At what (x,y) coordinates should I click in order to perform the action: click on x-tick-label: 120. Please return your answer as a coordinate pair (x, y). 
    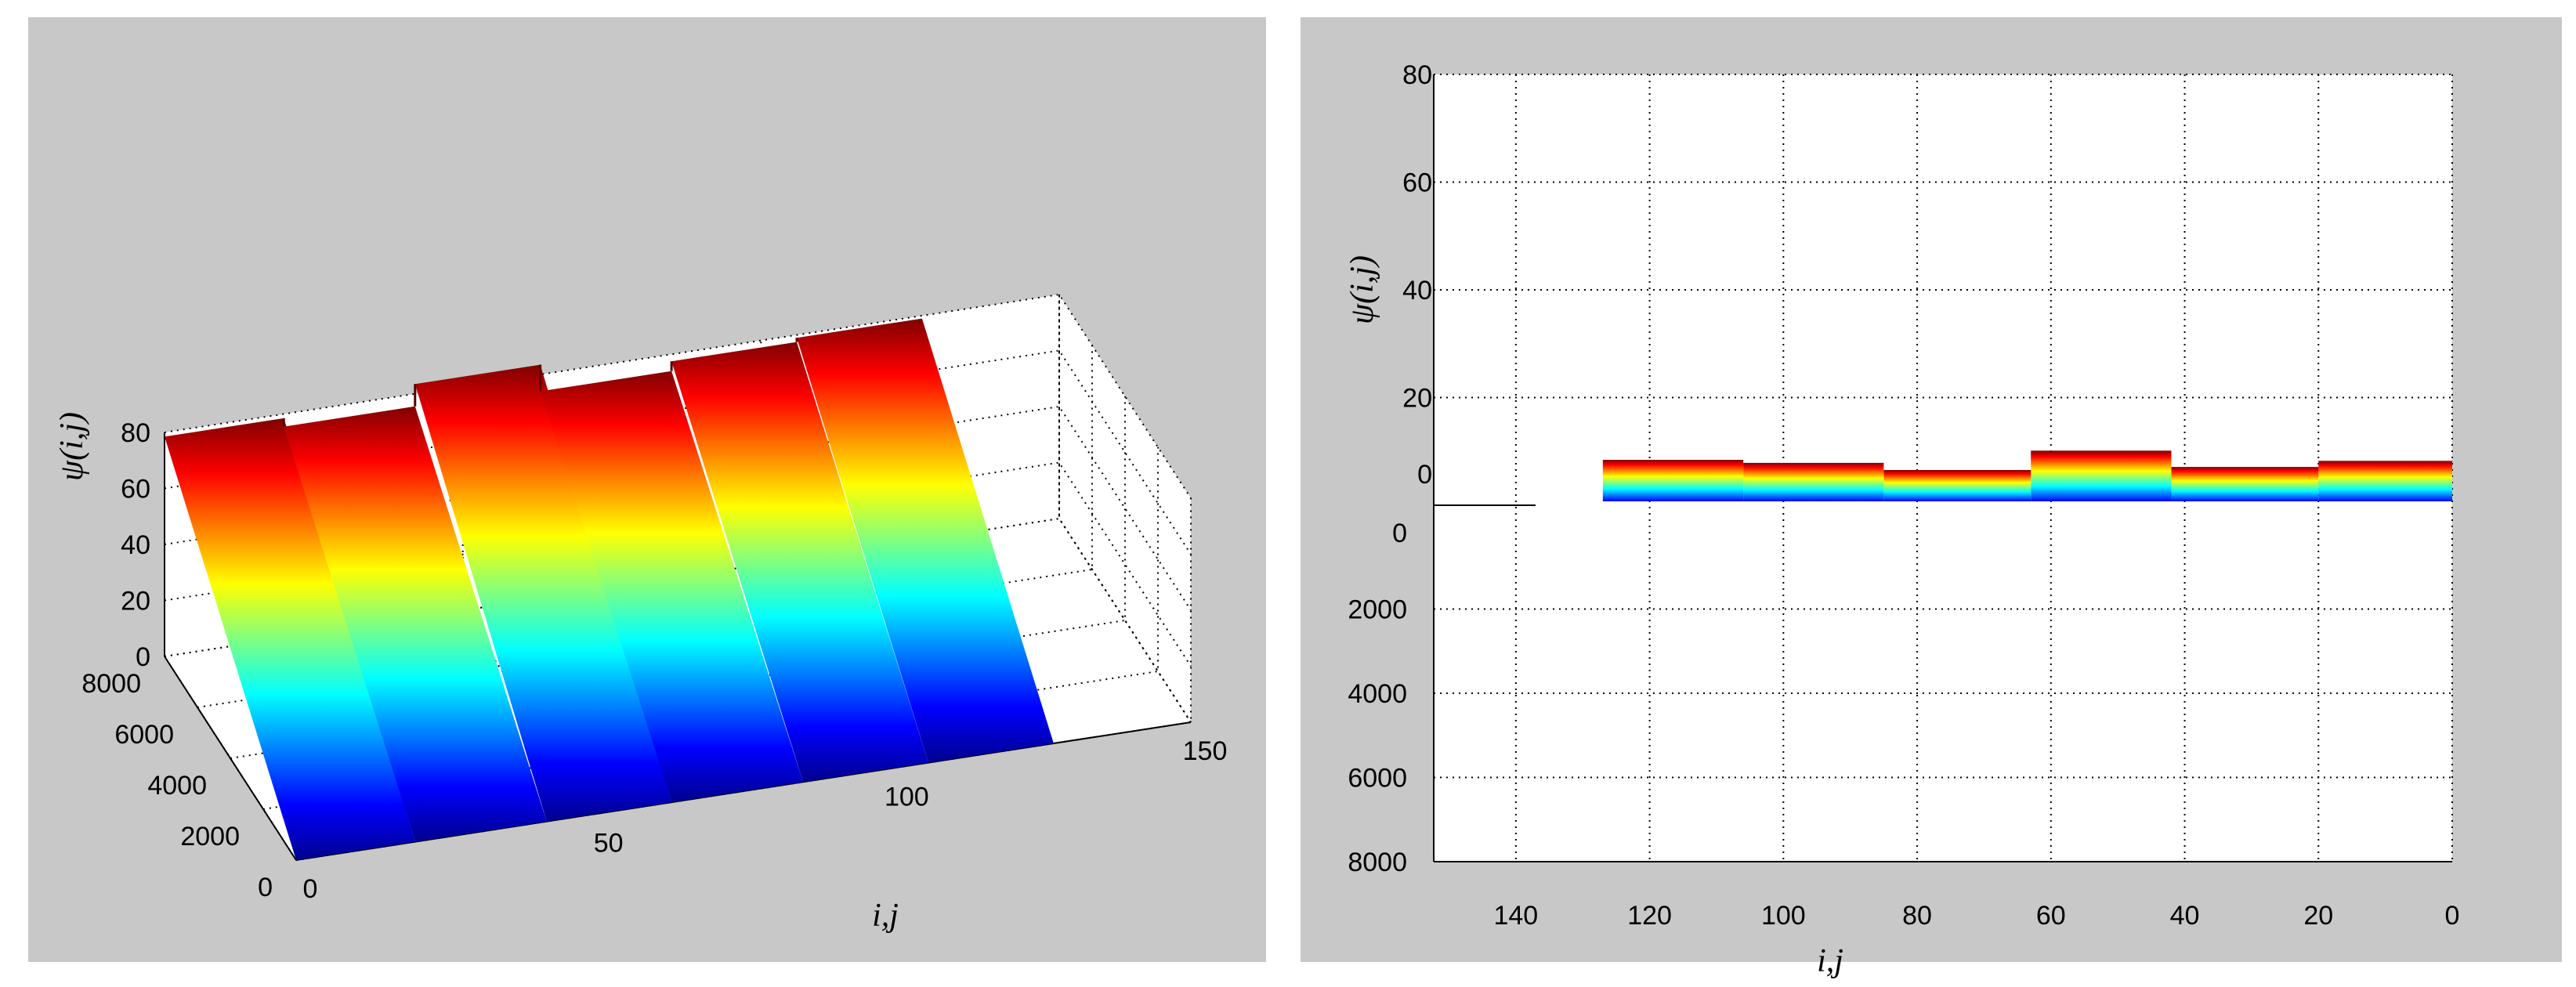
    Looking at the image, I should click on (1649, 916).